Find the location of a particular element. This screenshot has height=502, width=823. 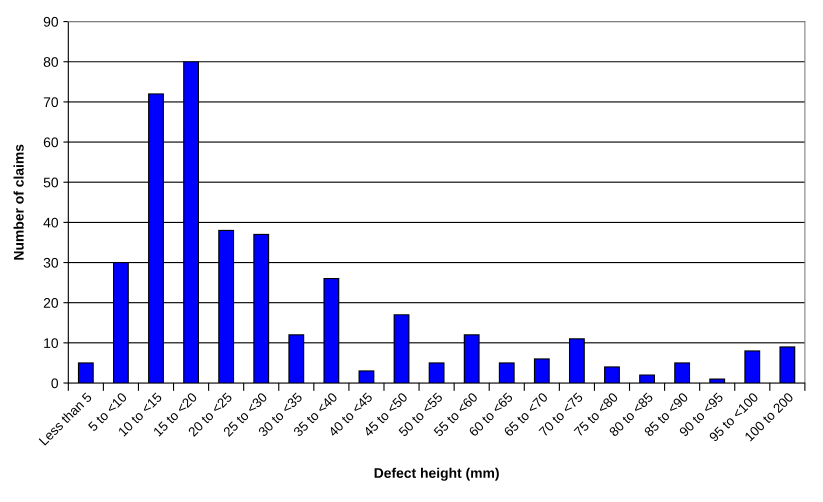

y-tick-label: 20 is located at coordinates (51, 303).